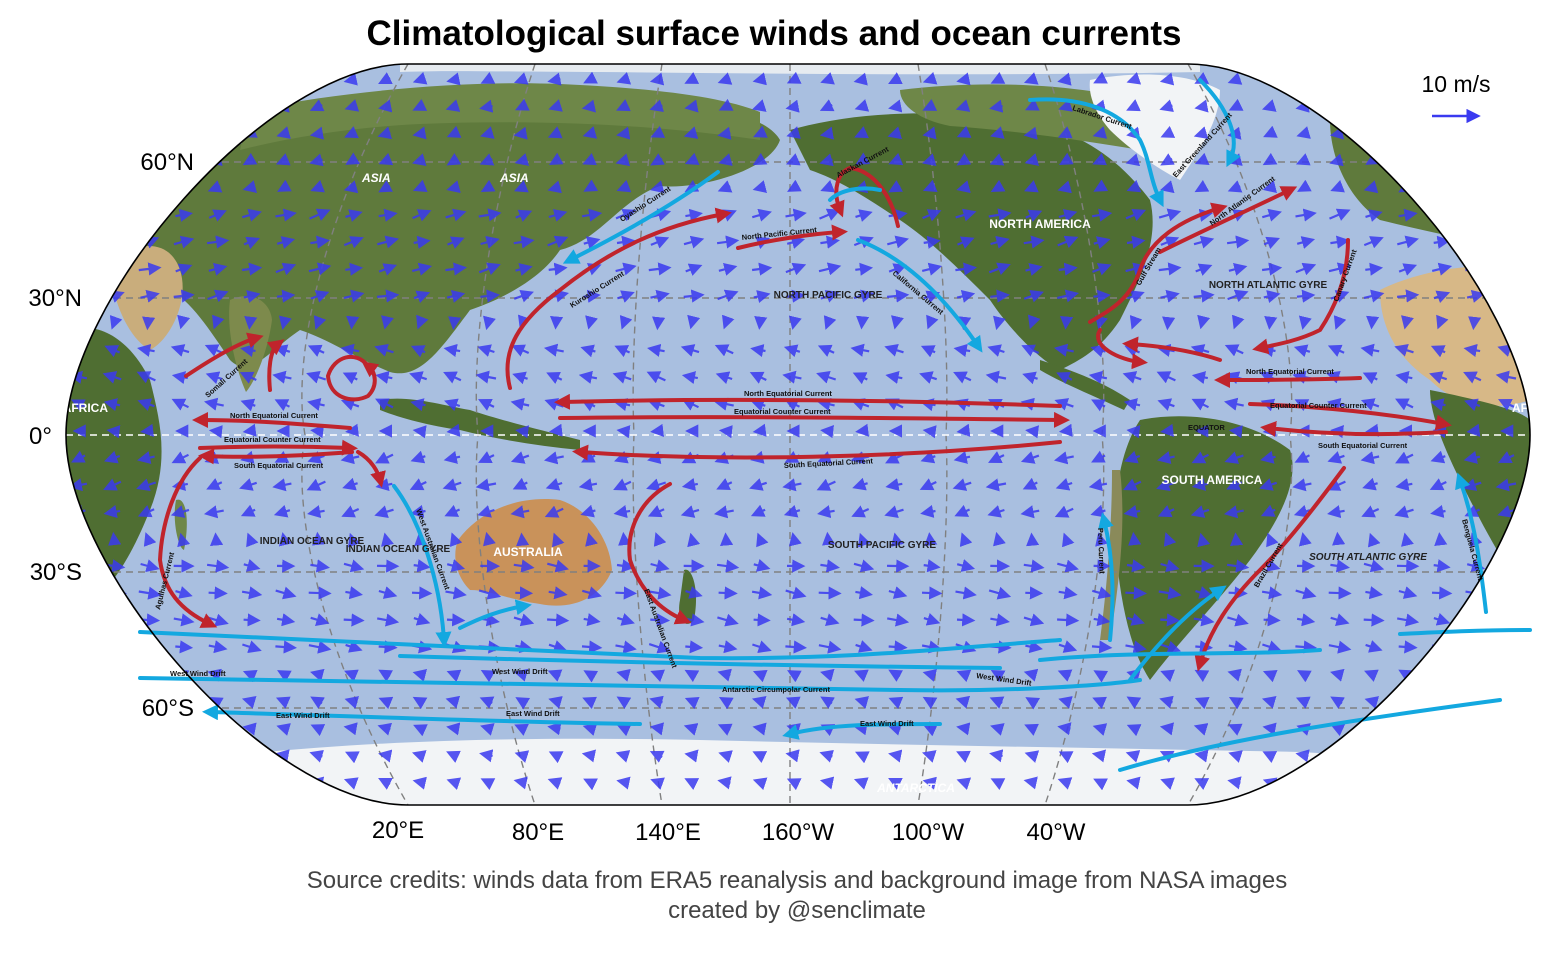 The image size is (1548, 974). I want to click on current-pacific-sec, so click(817, 450).